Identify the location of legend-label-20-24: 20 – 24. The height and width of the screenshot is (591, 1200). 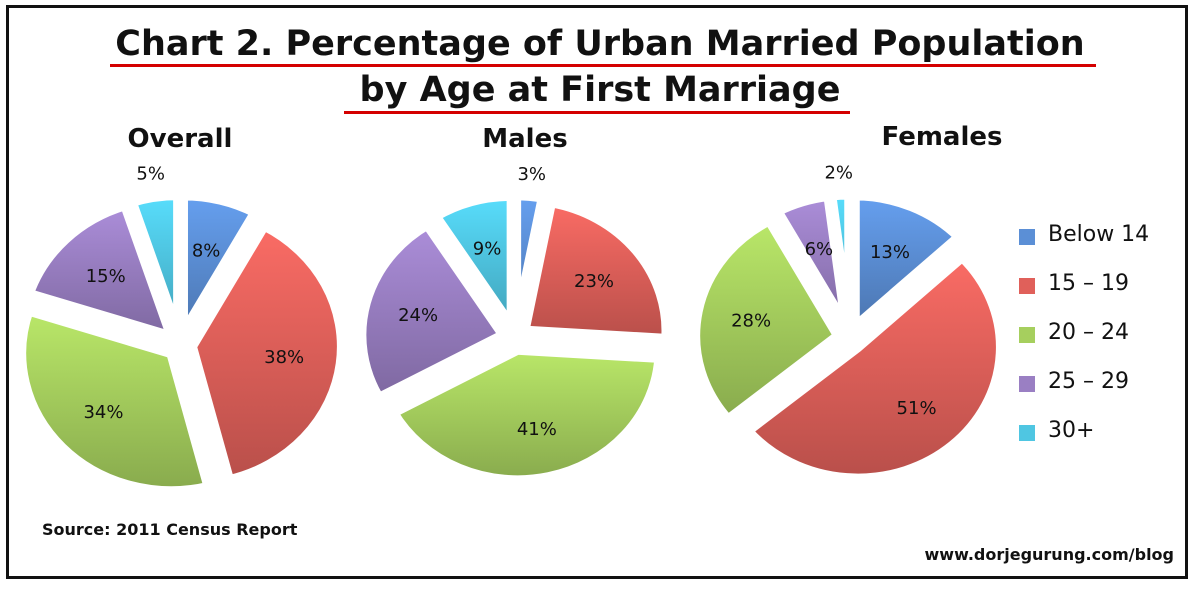
(1088, 332).